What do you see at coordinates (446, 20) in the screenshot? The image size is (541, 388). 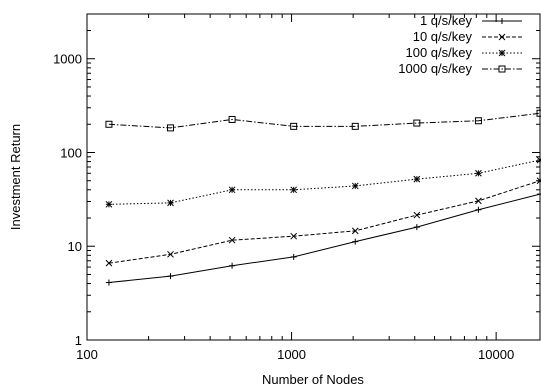 I see `legend-label: 1 q/s/key` at bounding box center [446, 20].